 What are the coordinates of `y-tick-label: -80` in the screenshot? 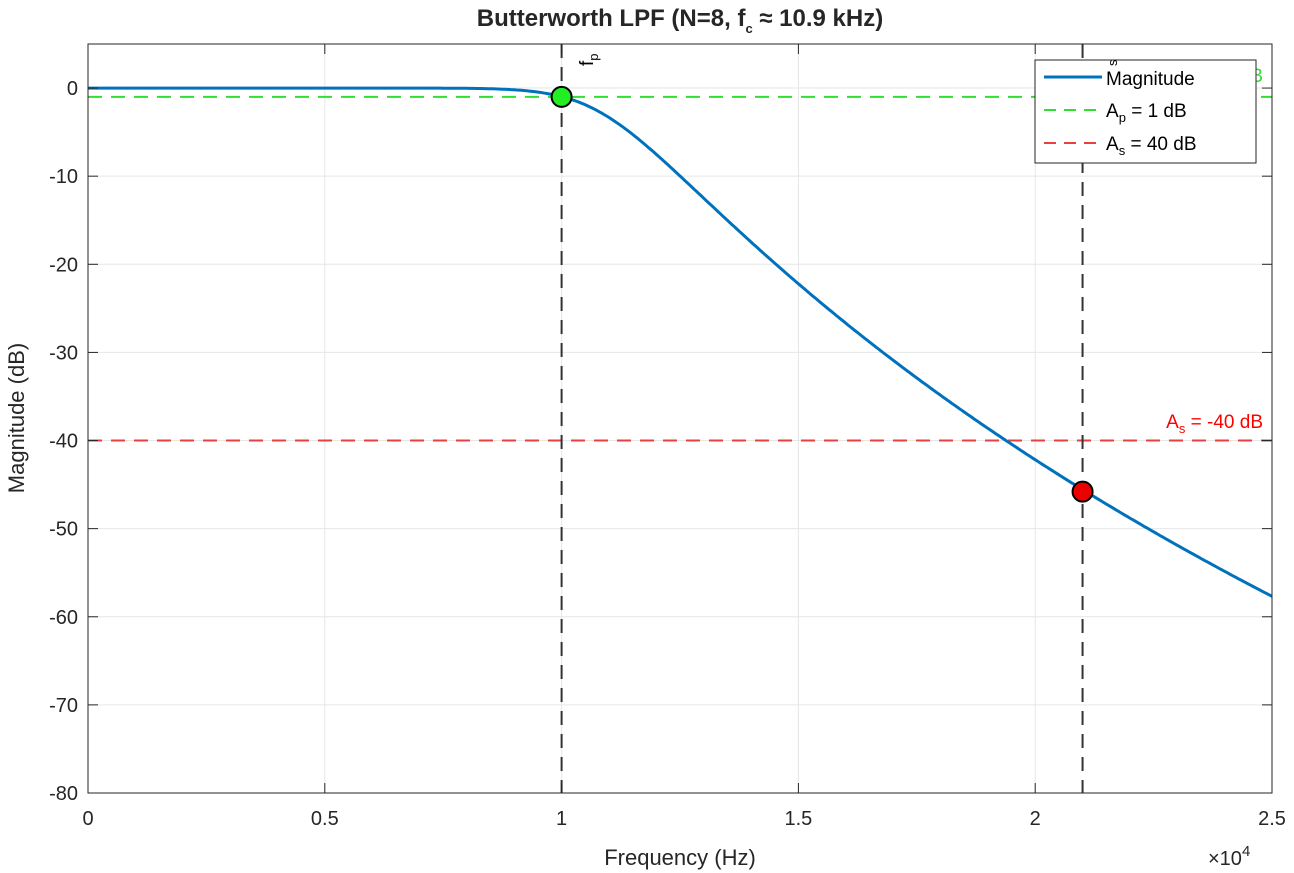 It's located at (63, 794).